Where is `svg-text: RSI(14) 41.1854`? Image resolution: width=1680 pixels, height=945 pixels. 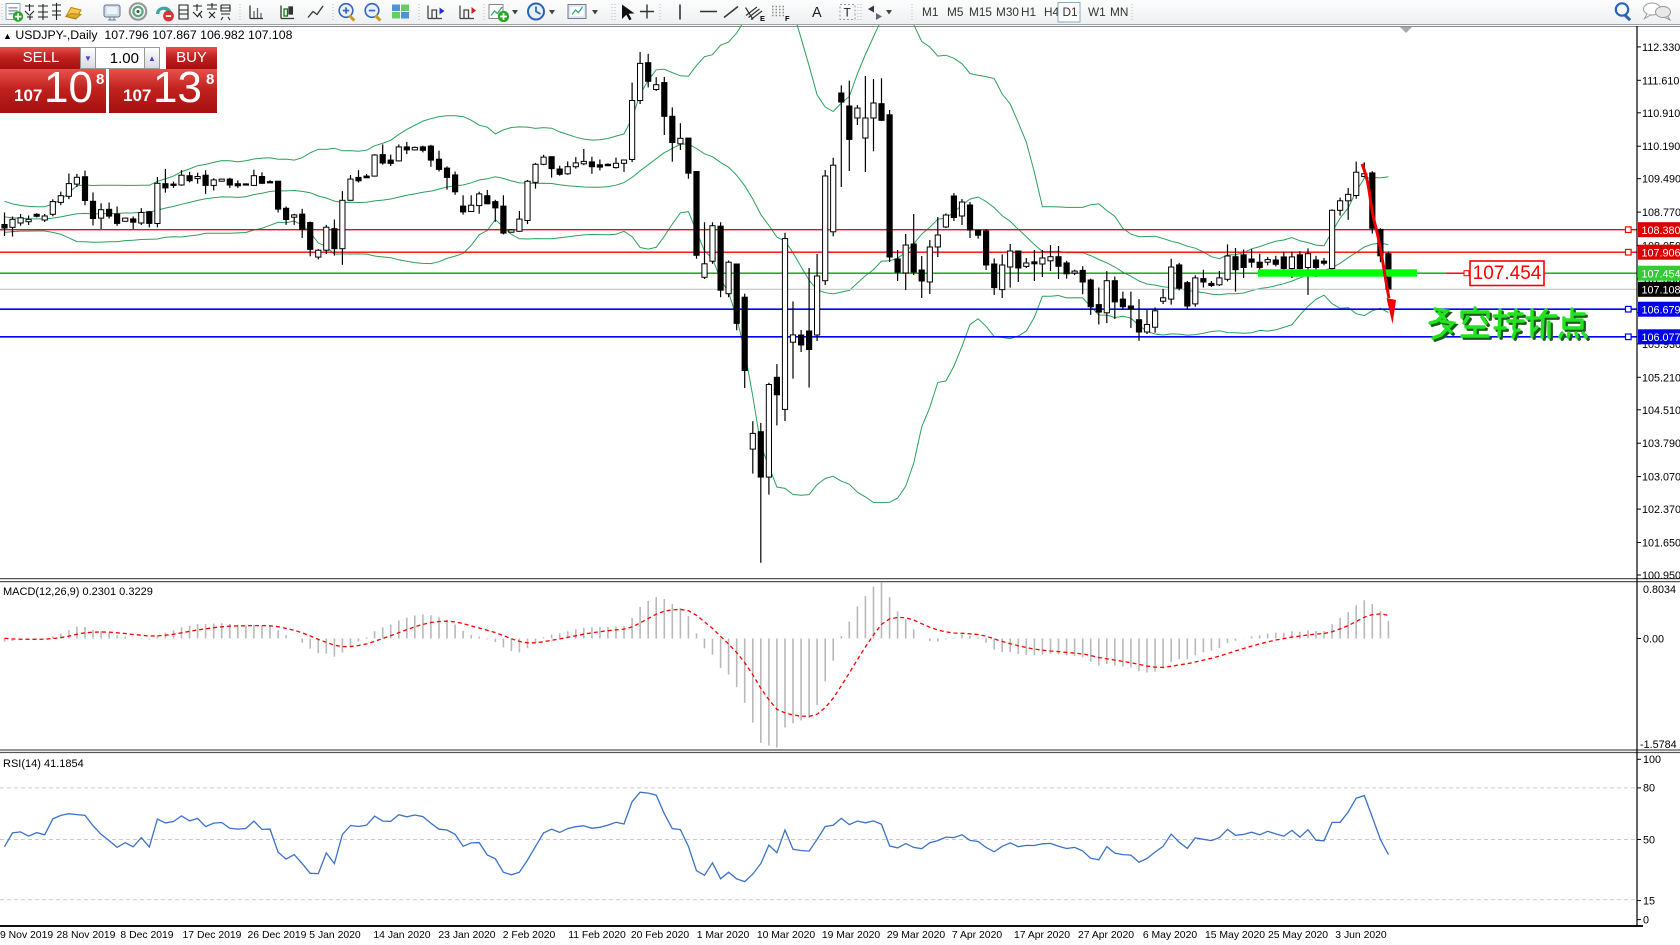
svg-text: RSI(14) 41.1854 is located at coordinates (43, 764).